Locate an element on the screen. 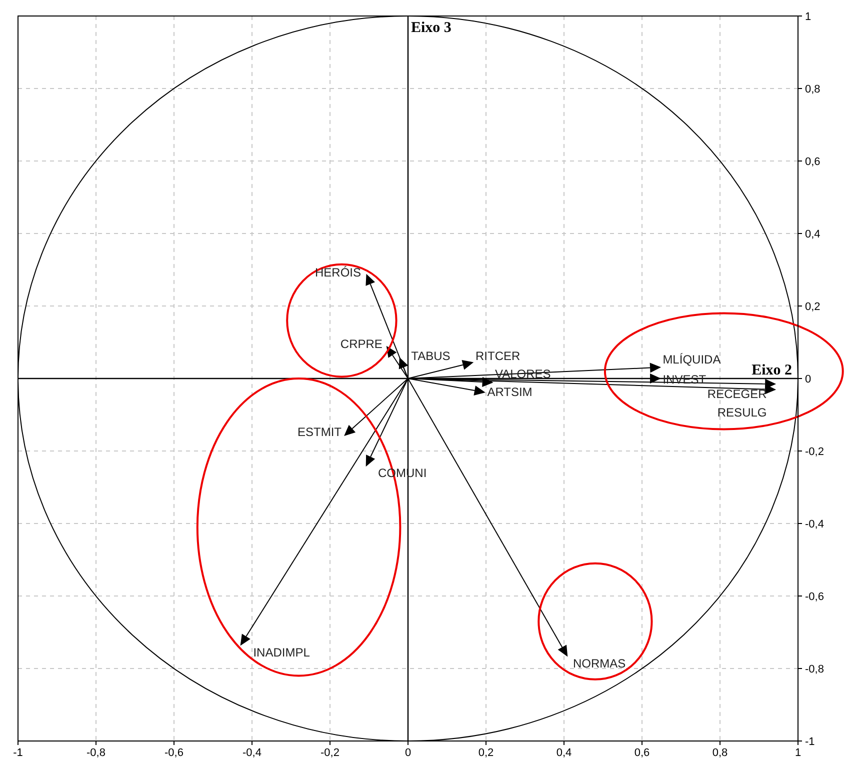 This screenshot has width=862, height=769. annotation: RESULG is located at coordinates (742, 412).